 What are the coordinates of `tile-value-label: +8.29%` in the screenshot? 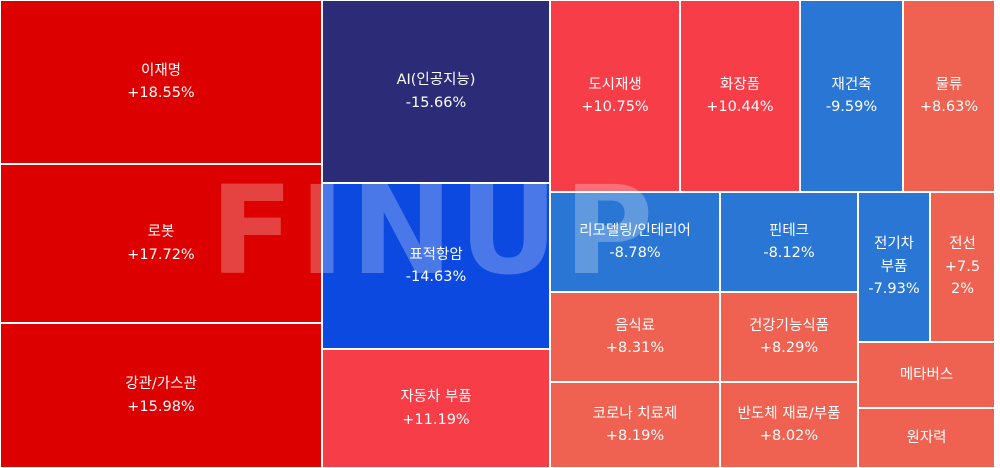 It's located at (789, 348).